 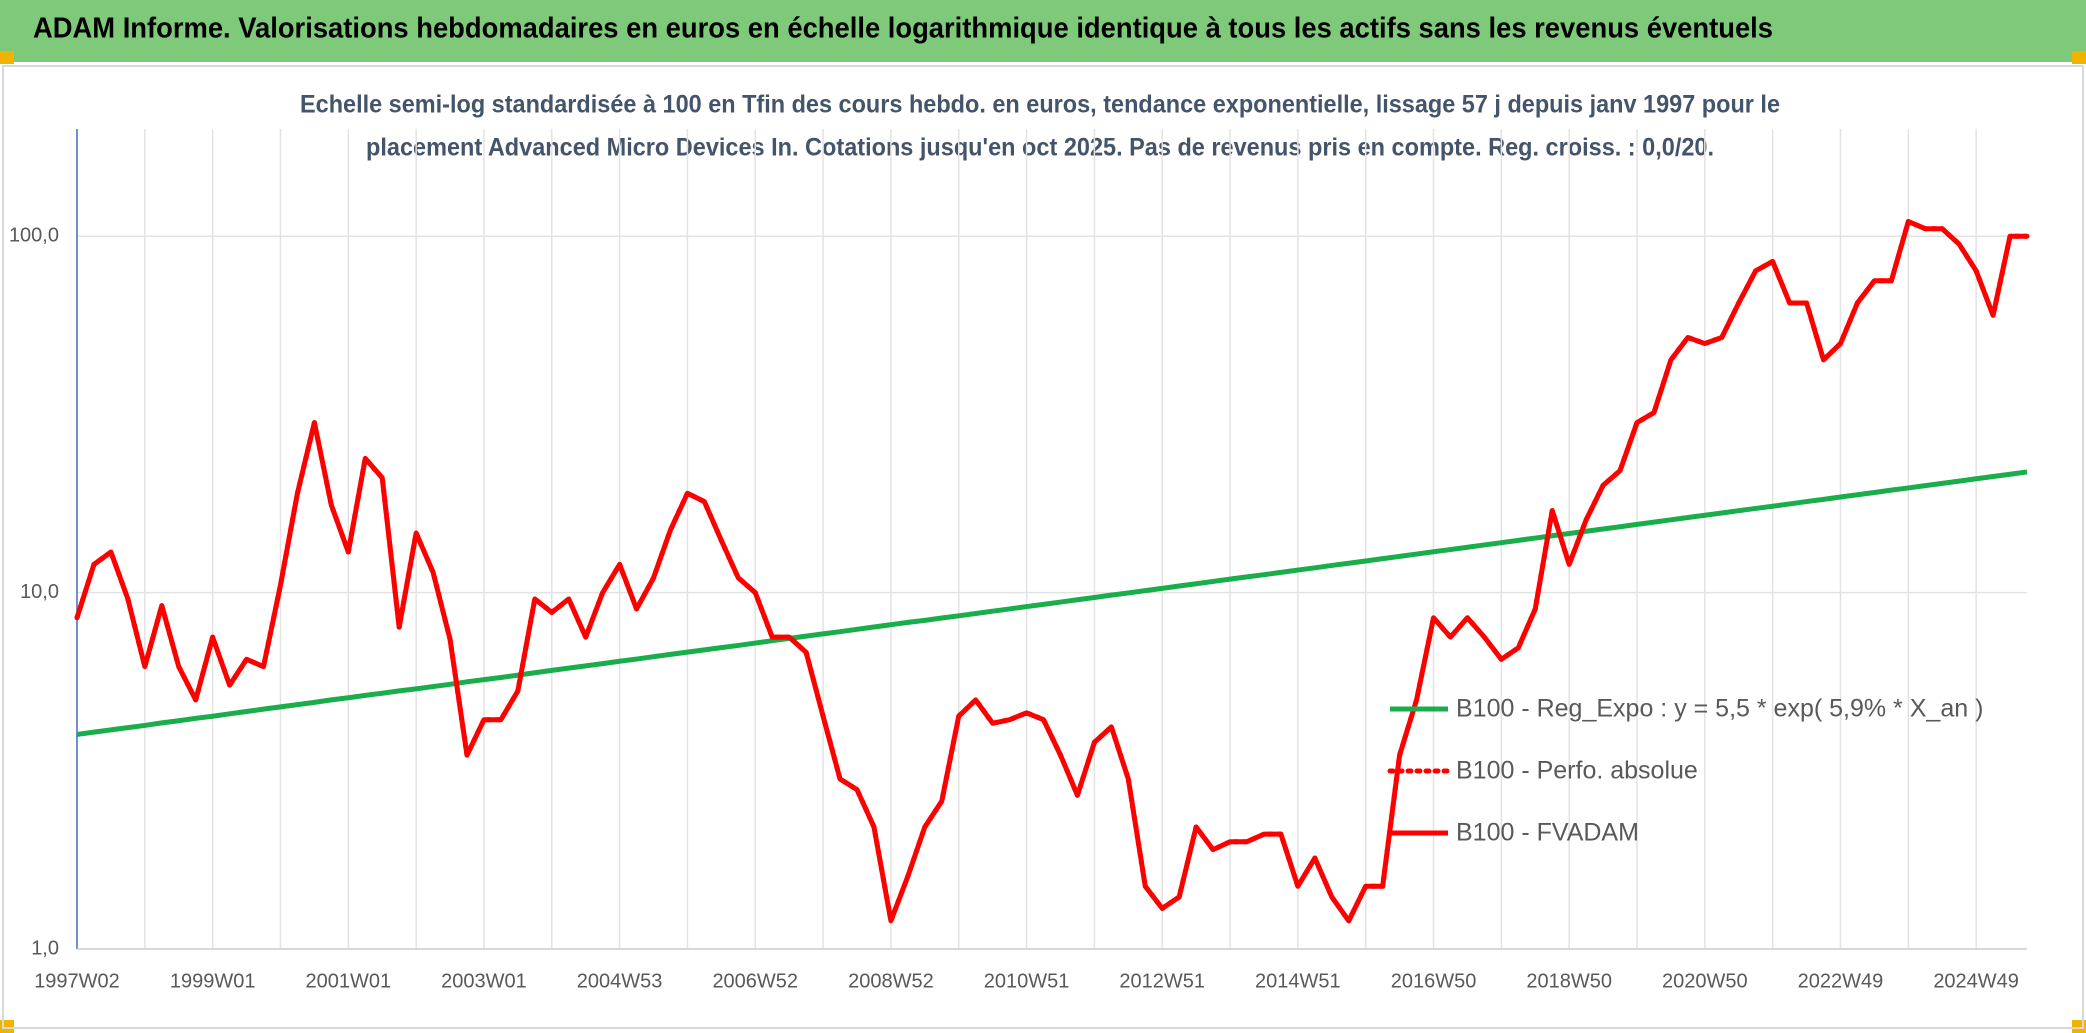 What do you see at coordinates (77, 981) in the screenshot?
I see `x-tick-label: 1997W02` at bounding box center [77, 981].